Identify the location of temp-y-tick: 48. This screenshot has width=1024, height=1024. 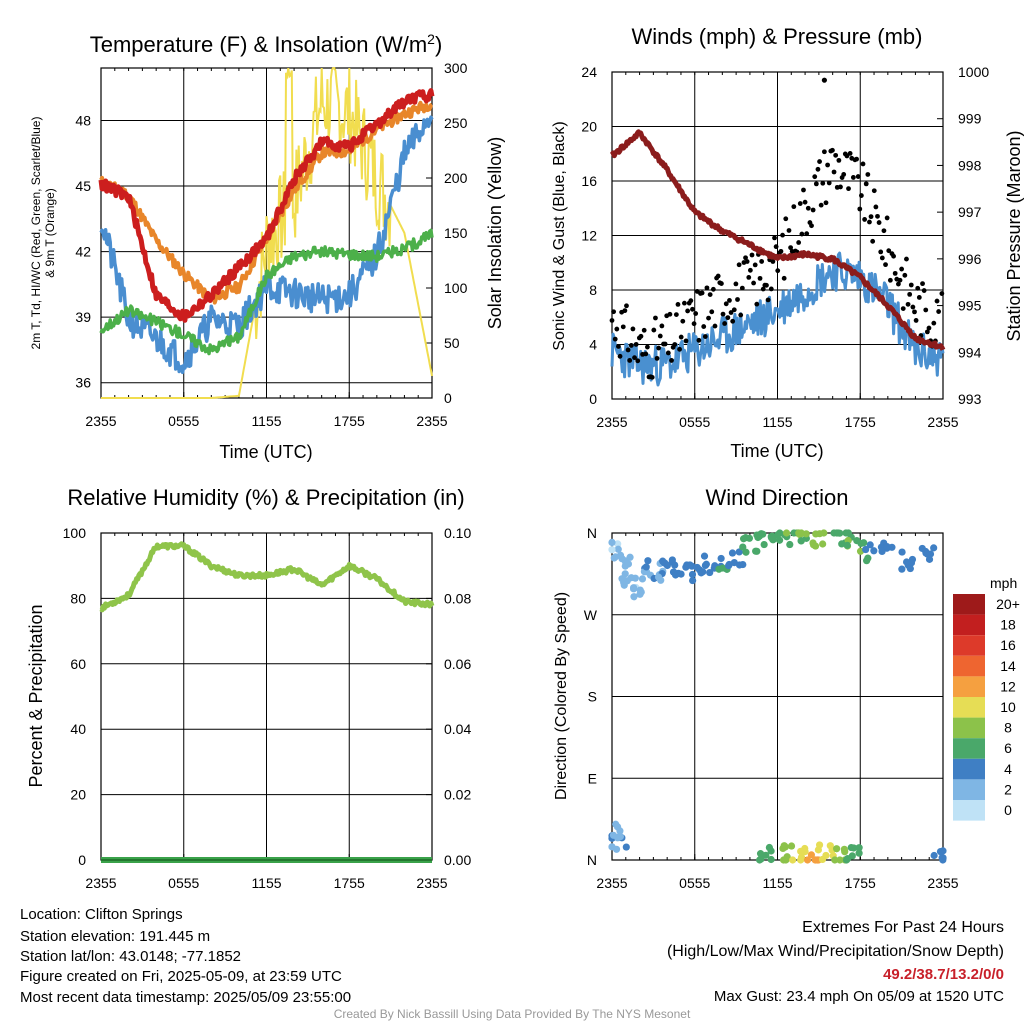
(83, 120).